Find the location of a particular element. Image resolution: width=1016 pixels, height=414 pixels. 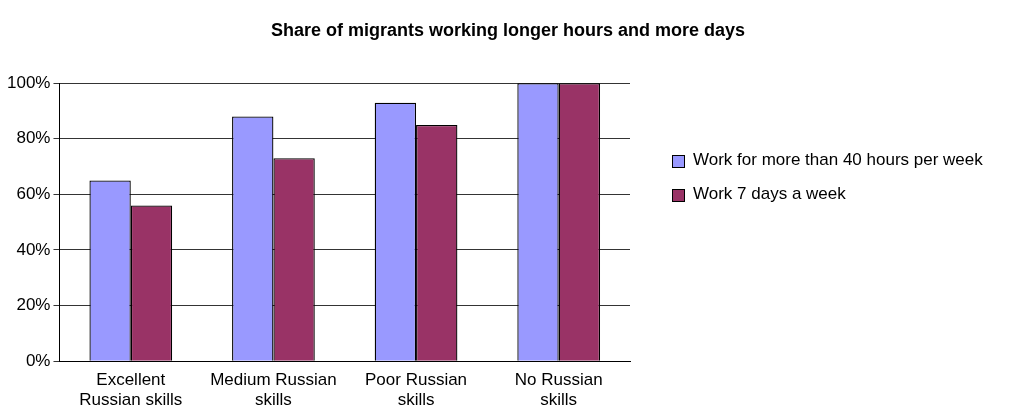

chart-title: Share of migrants working longer hours and more days is located at coordinates (508, 30).